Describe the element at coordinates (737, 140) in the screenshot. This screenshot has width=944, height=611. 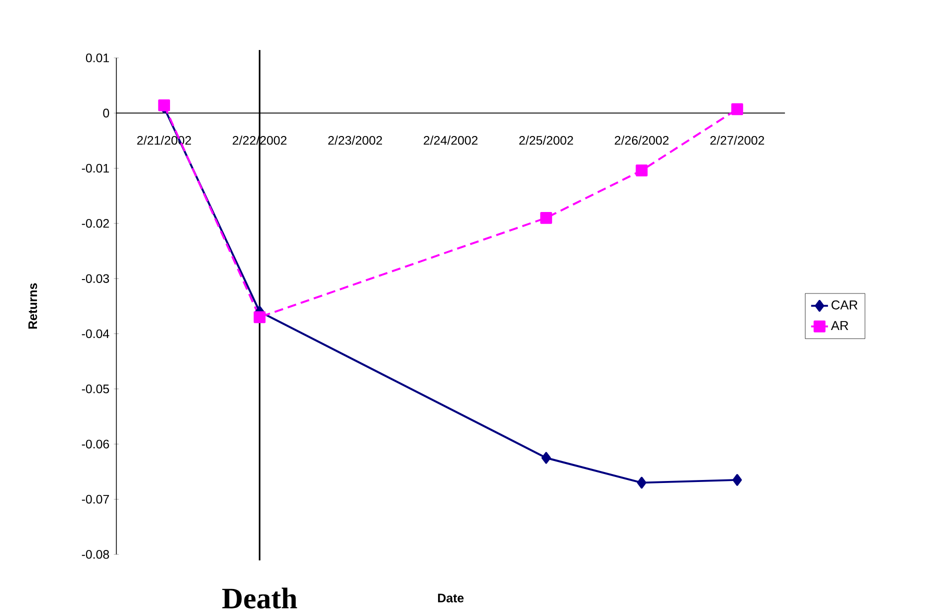
I see `x-tick-label: 2/27/2002` at that location.